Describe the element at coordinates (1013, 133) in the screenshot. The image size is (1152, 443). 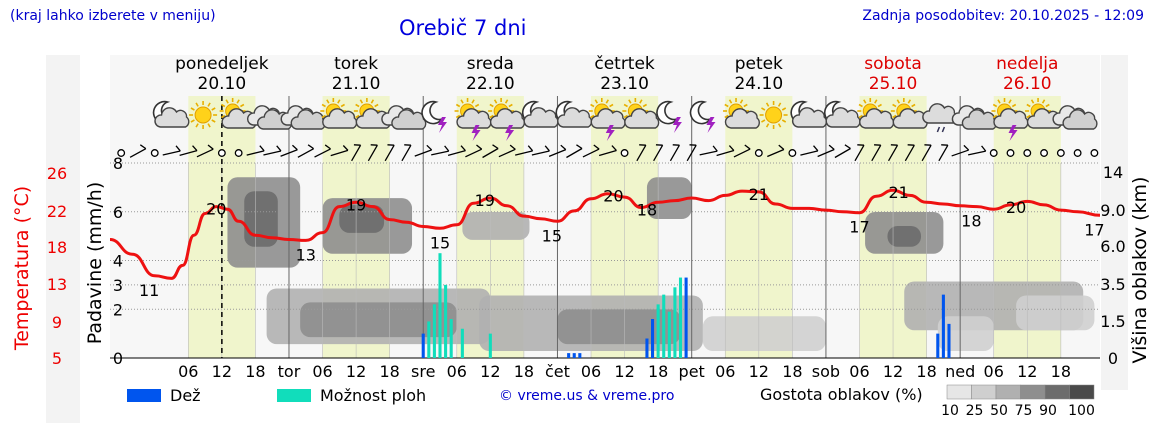
I see `lightning-bolt` at that location.